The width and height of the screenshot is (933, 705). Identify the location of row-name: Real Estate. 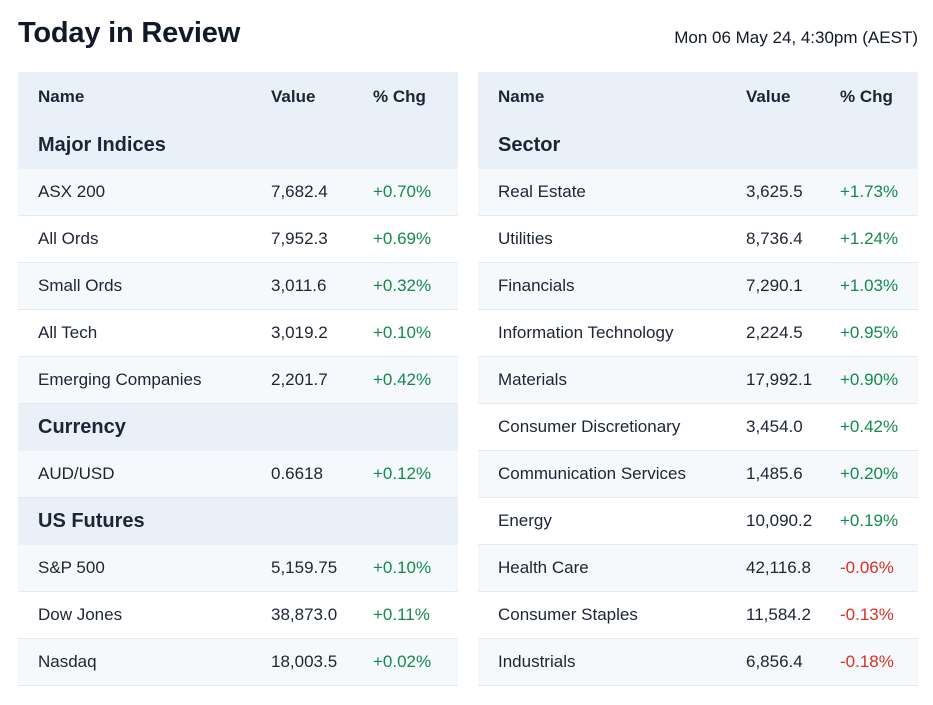
(542, 191).